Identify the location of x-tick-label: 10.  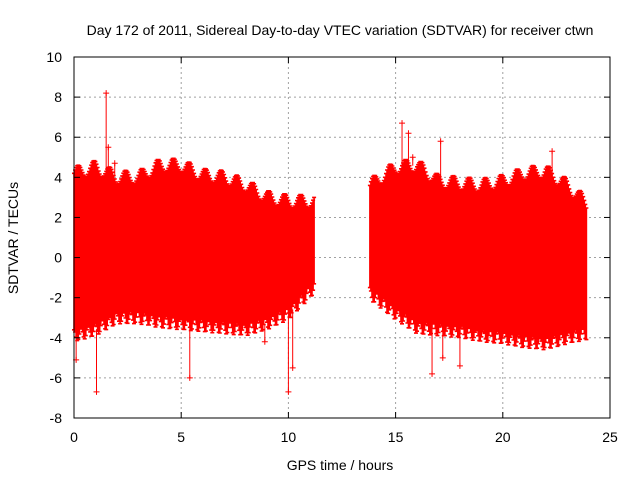
(289, 437).